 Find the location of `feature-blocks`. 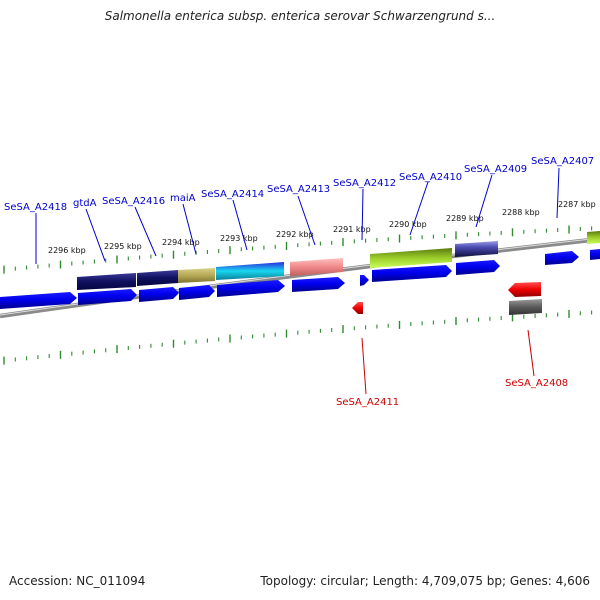

feature-blocks is located at coordinates (338, 260).